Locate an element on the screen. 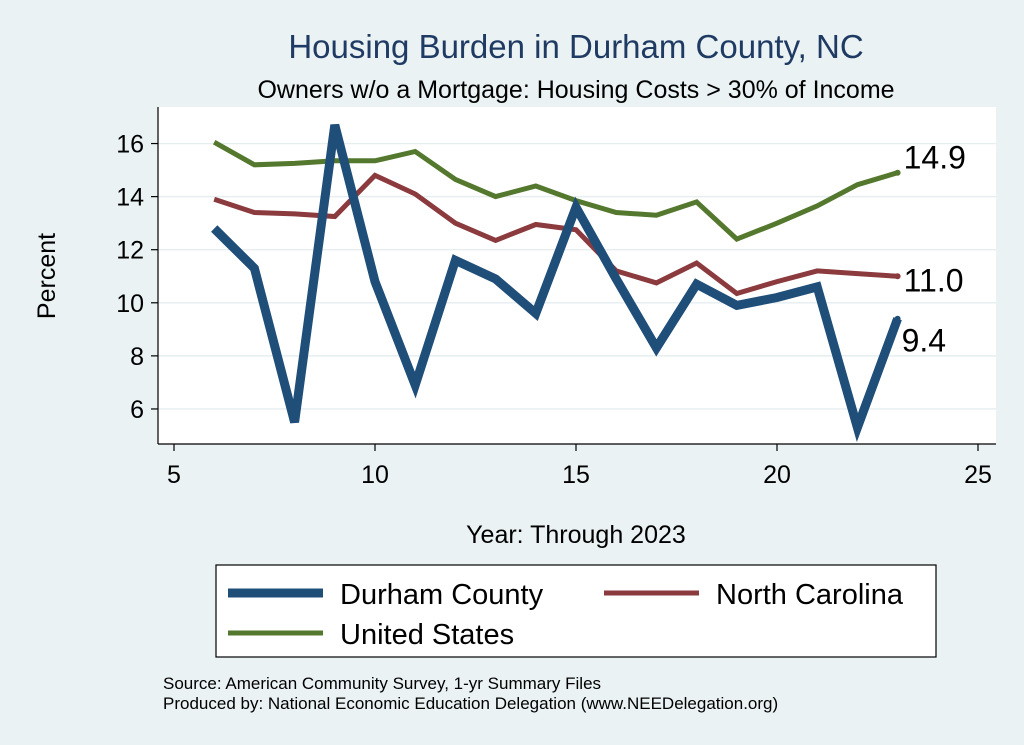  x-axis-title: Year: Through 2023 is located at coordinates (576, 535).